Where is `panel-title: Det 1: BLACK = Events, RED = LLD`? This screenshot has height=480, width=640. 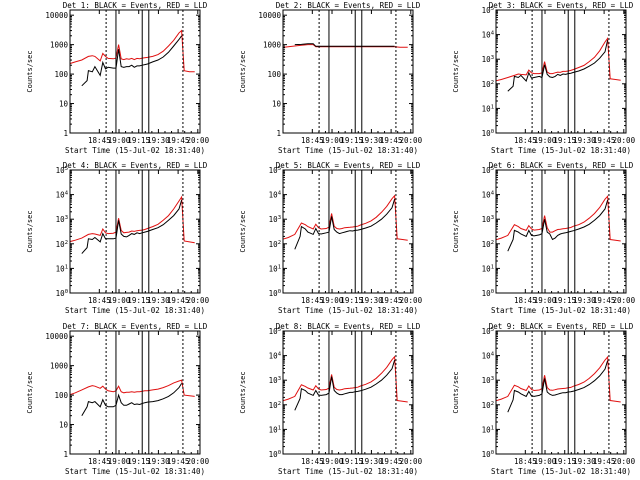 panel-title: Det 1: BLACK = Events, RED = LLD is located at coordinates (135, 5).